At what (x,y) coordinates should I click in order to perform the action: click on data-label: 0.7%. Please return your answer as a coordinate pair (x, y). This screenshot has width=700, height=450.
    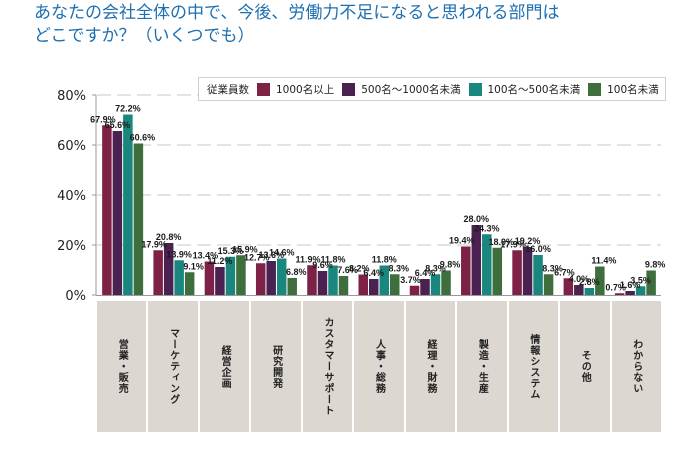
    Looking at the image, I should click on (615, 287).